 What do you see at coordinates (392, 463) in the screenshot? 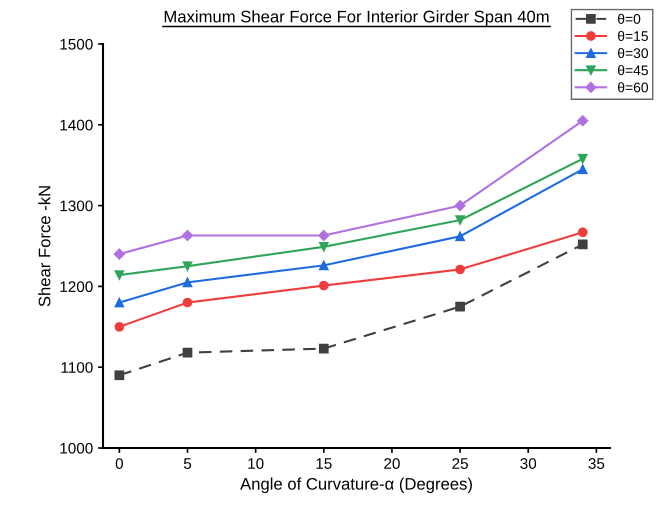
I see `x-tick-label: 20` at bounding box center [392, 463].